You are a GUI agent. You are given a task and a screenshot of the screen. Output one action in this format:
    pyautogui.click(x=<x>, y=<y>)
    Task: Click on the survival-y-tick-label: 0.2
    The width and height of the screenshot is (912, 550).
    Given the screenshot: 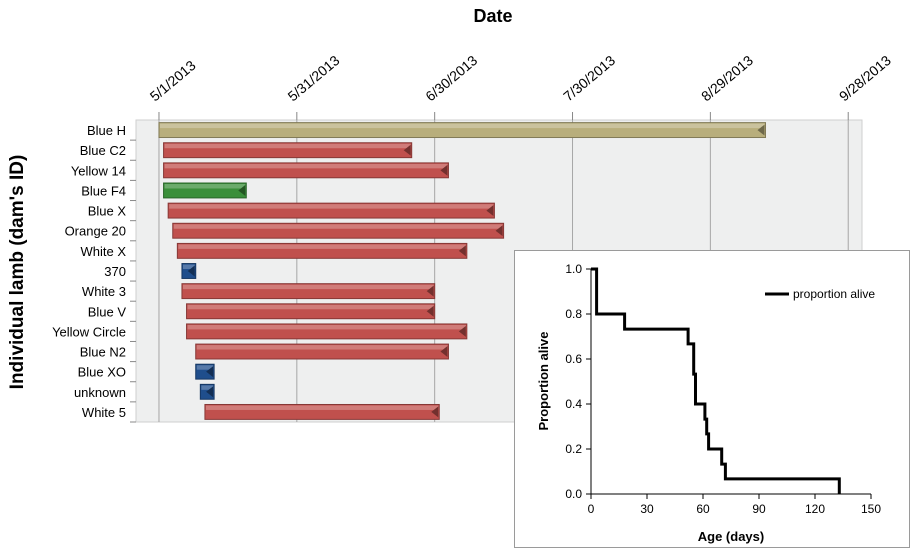 What is the action you would take?
    pyautogui.click(x=573, y=449)
    